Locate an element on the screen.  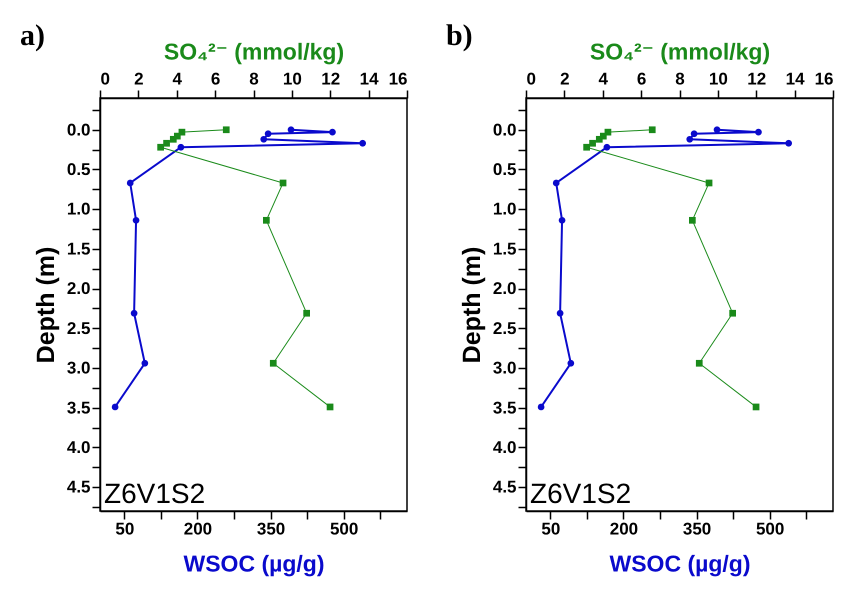
chart-title: a) is located at coordinates (32, 35).